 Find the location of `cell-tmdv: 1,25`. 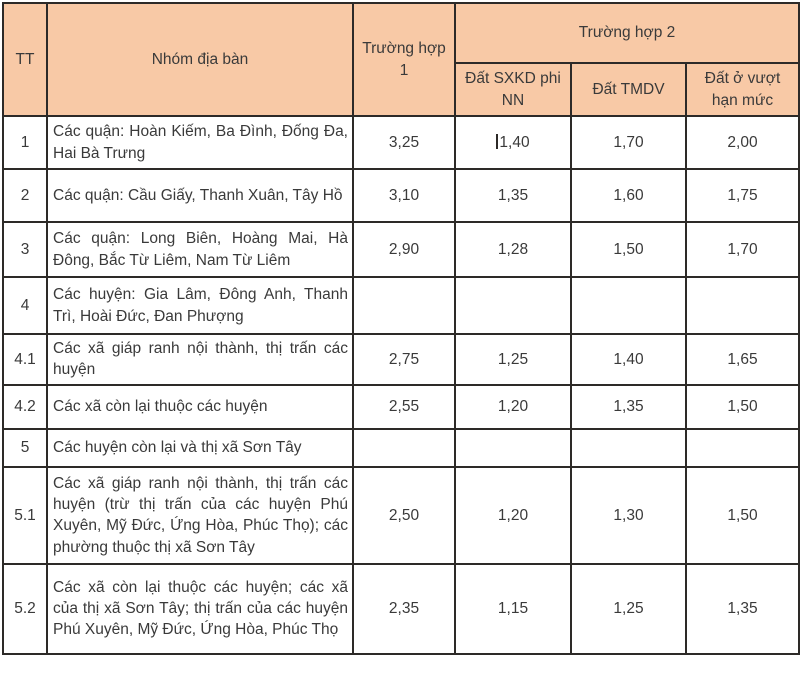

cell-tmdv: 1,25 is located at coordinates (628, 608).